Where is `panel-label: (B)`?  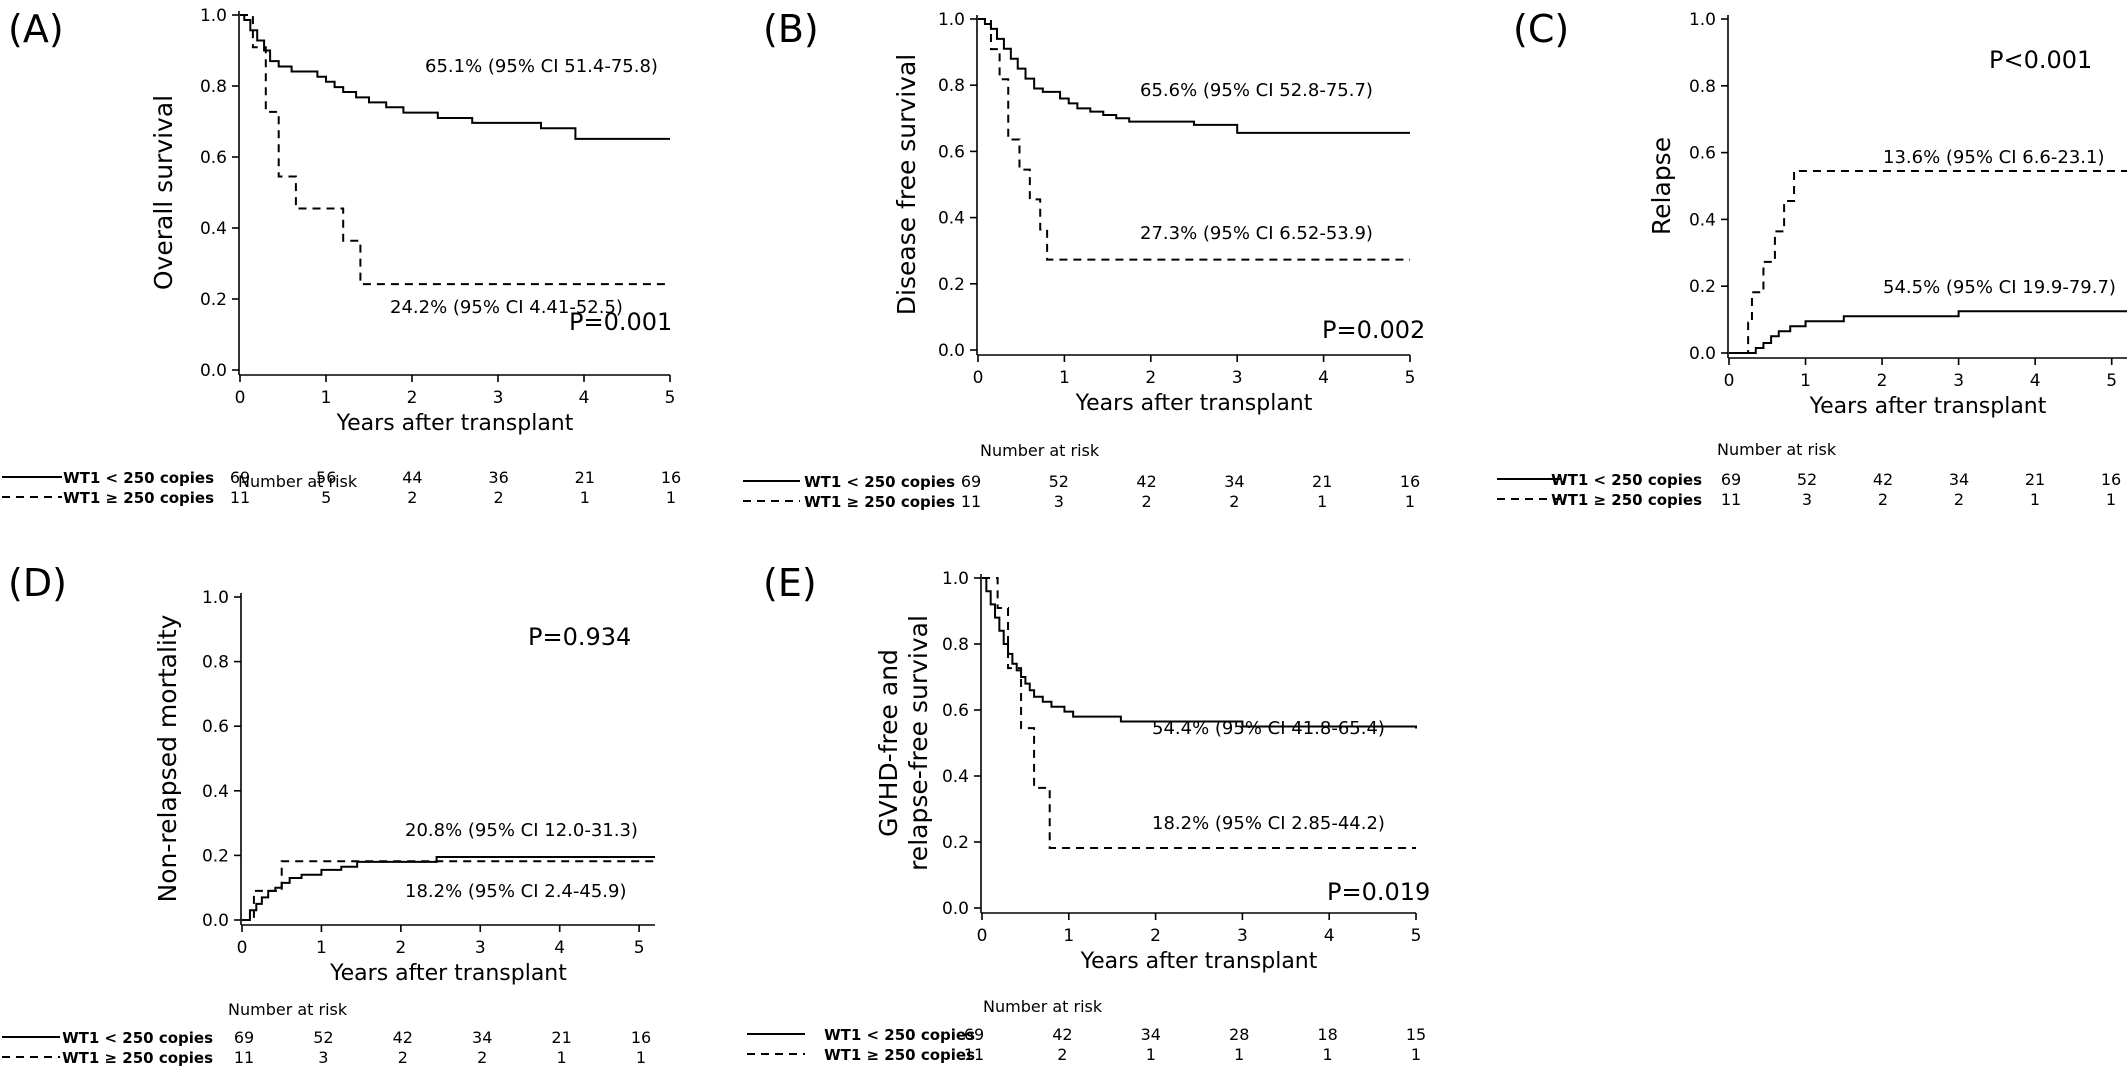
panel-label: (B) is located at coordinates (791, 29).